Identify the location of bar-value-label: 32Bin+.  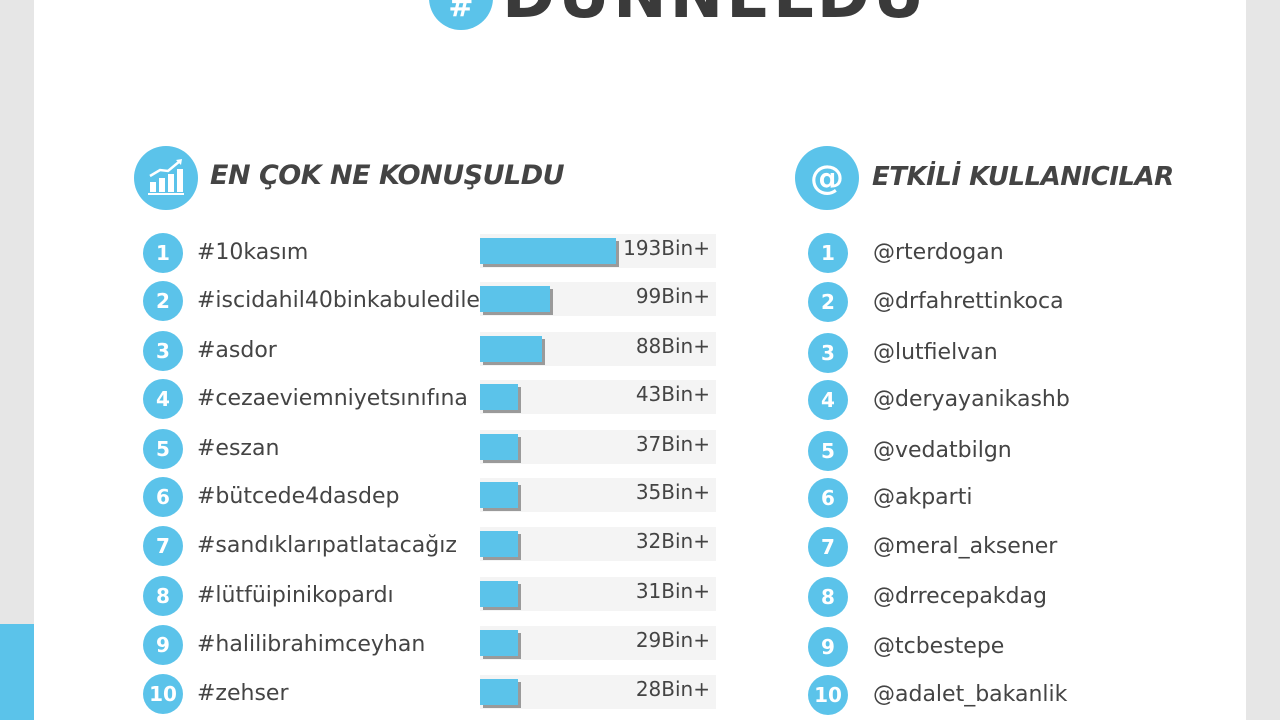
(672, 541).